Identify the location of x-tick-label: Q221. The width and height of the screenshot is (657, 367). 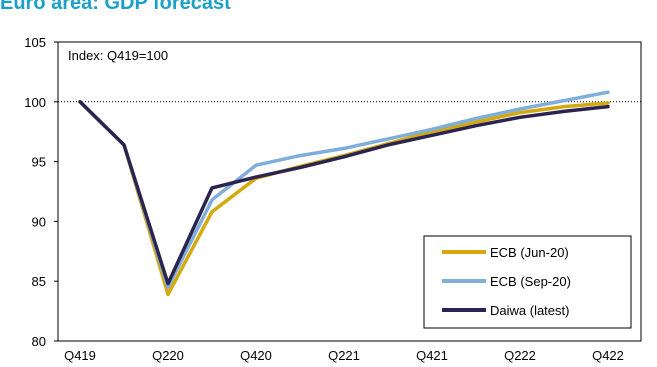
(344, 355).